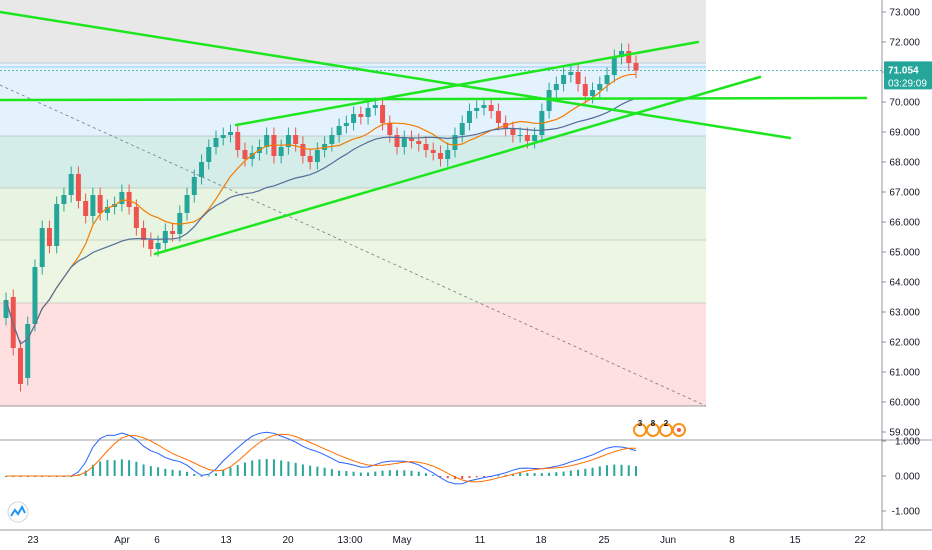  I want to click on price-tick-label: 61.000, so click(904, 373).